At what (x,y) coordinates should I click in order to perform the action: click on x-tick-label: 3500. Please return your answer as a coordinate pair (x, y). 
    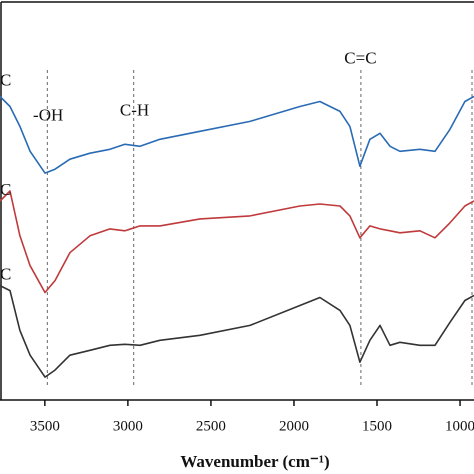
    Looking at the image, I should click on (45, 426).